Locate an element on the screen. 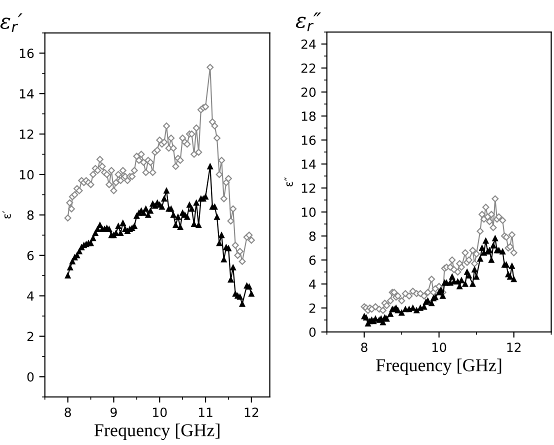  chart-title: ε$_{r}$′ is located at coordinates (11, 22).